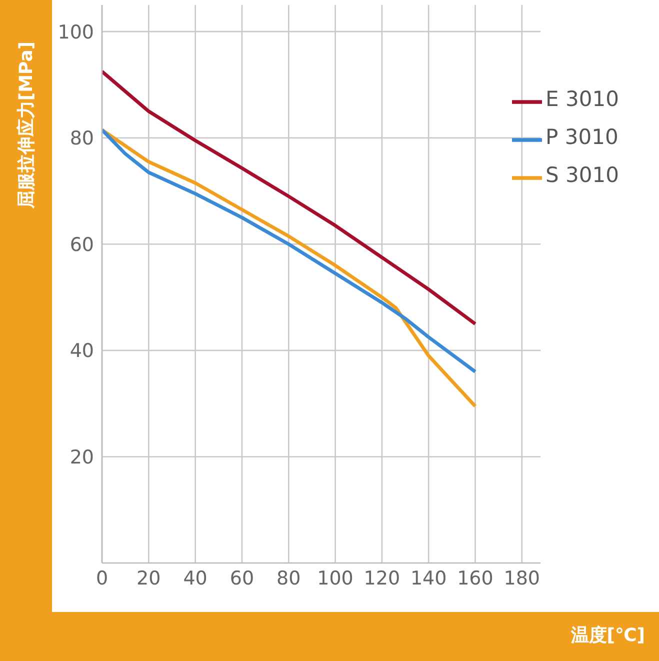 The width and height of the screenshot is (659, 661). I want to click on x-tick-label: 120, so click(382, 578).